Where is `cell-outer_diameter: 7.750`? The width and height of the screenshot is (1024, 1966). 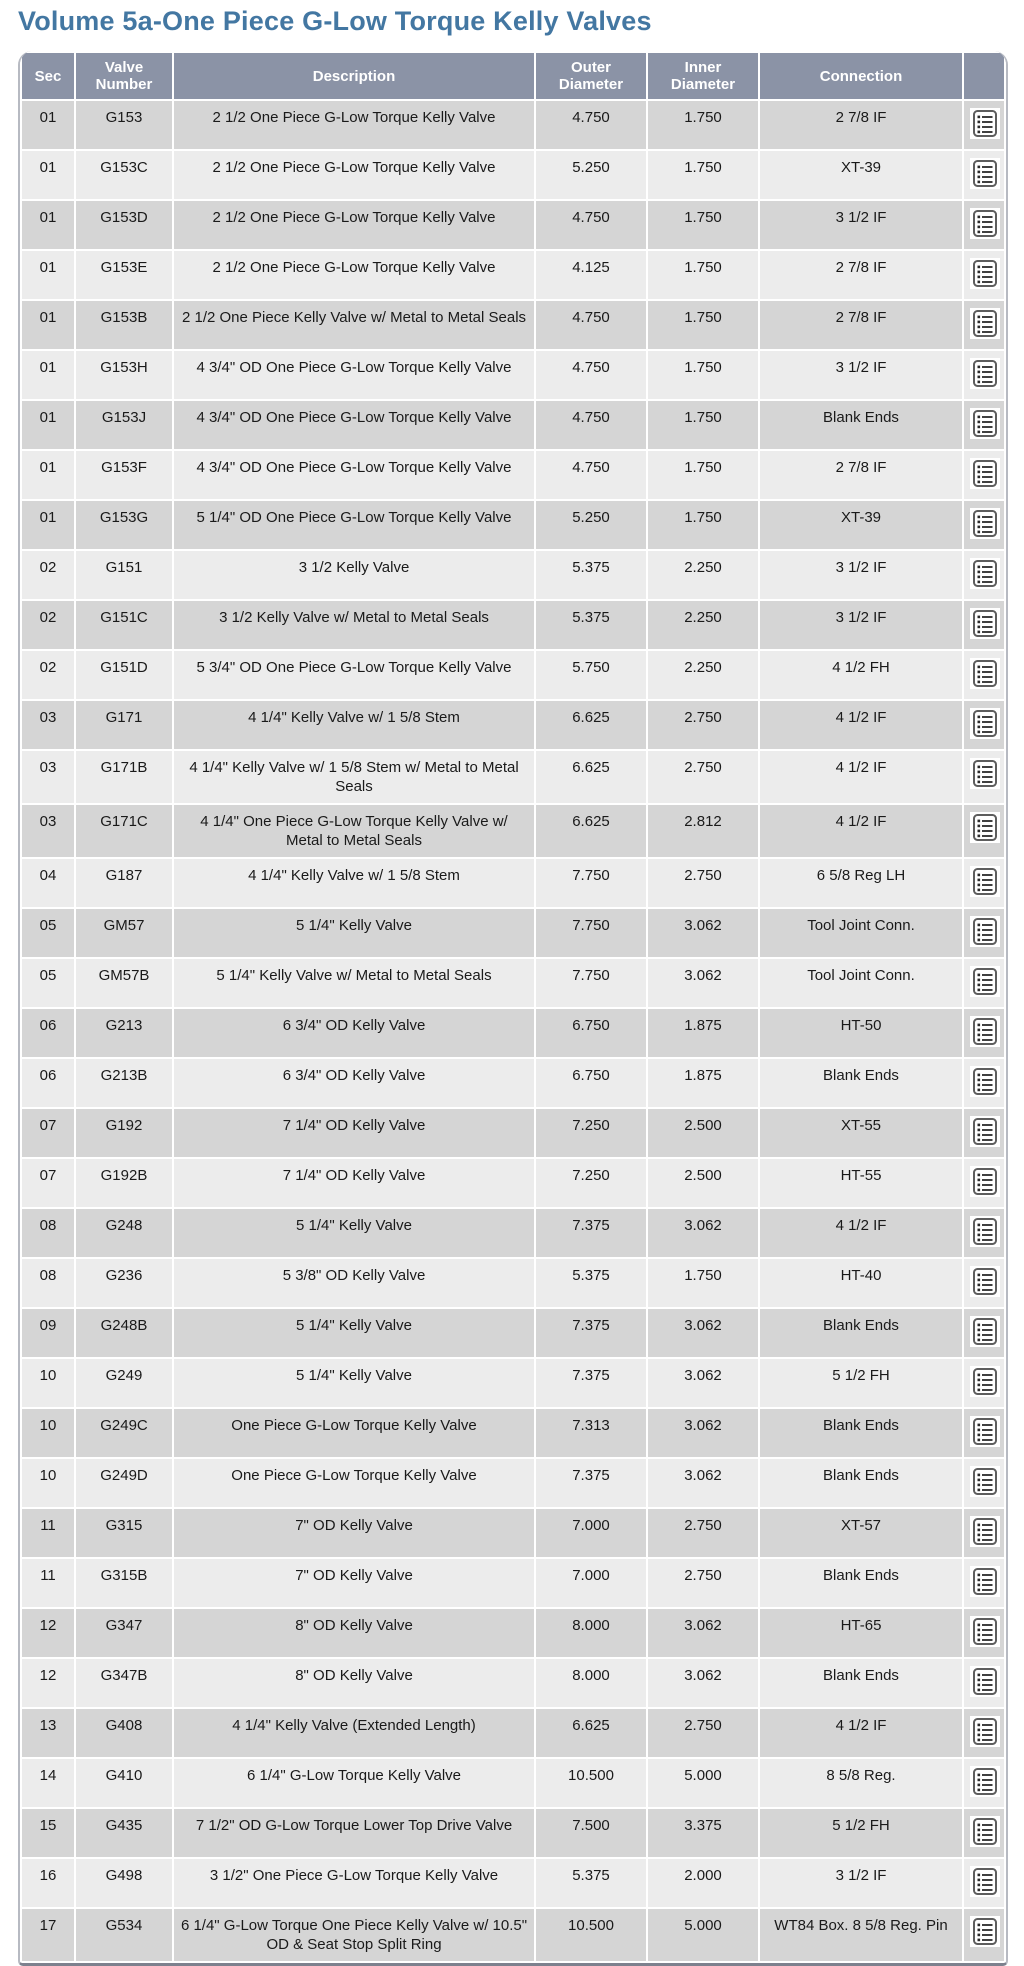
cell-outer_diameter: 7.750 is located at coordinates (591, 883).